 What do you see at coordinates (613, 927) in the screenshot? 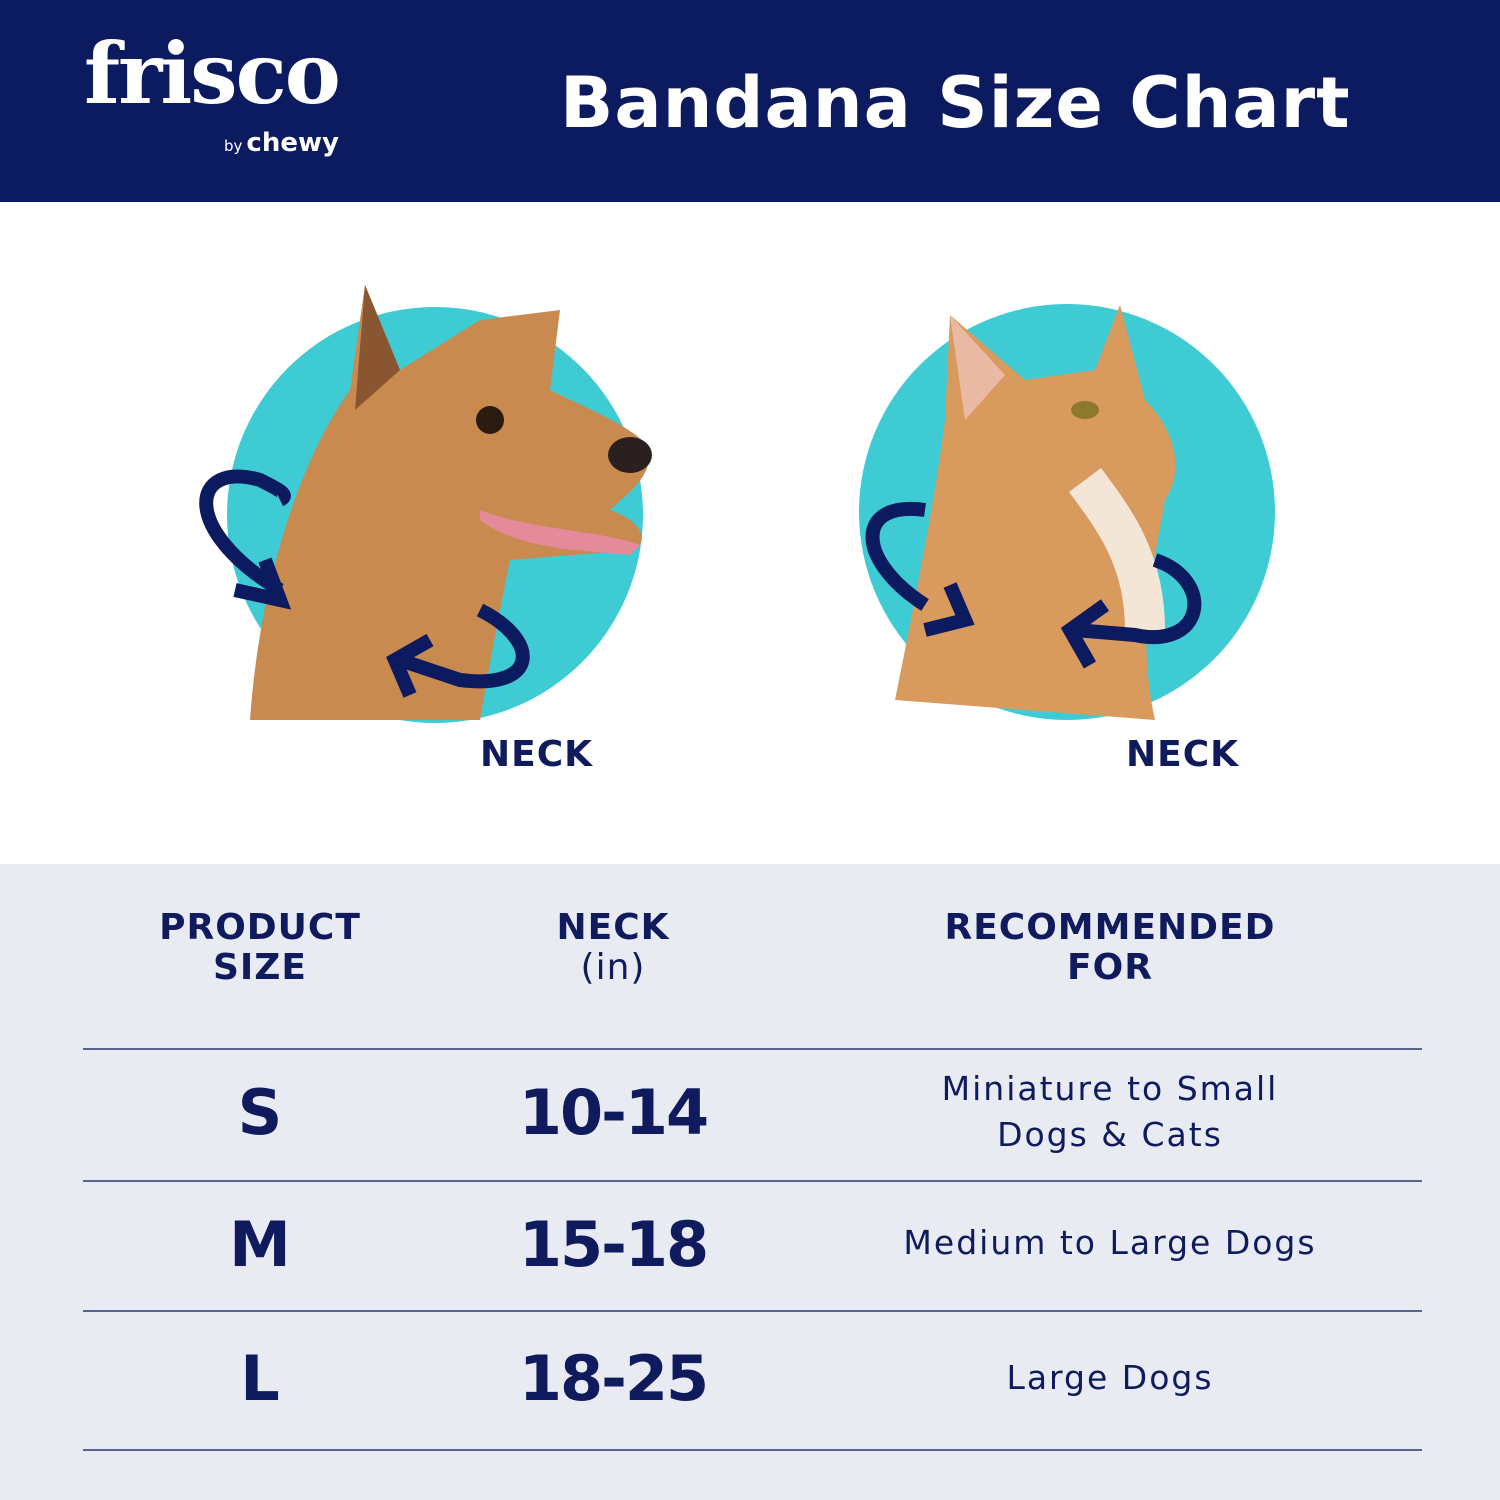
I see `header-line: NECK` at bounding box center [613, 927].